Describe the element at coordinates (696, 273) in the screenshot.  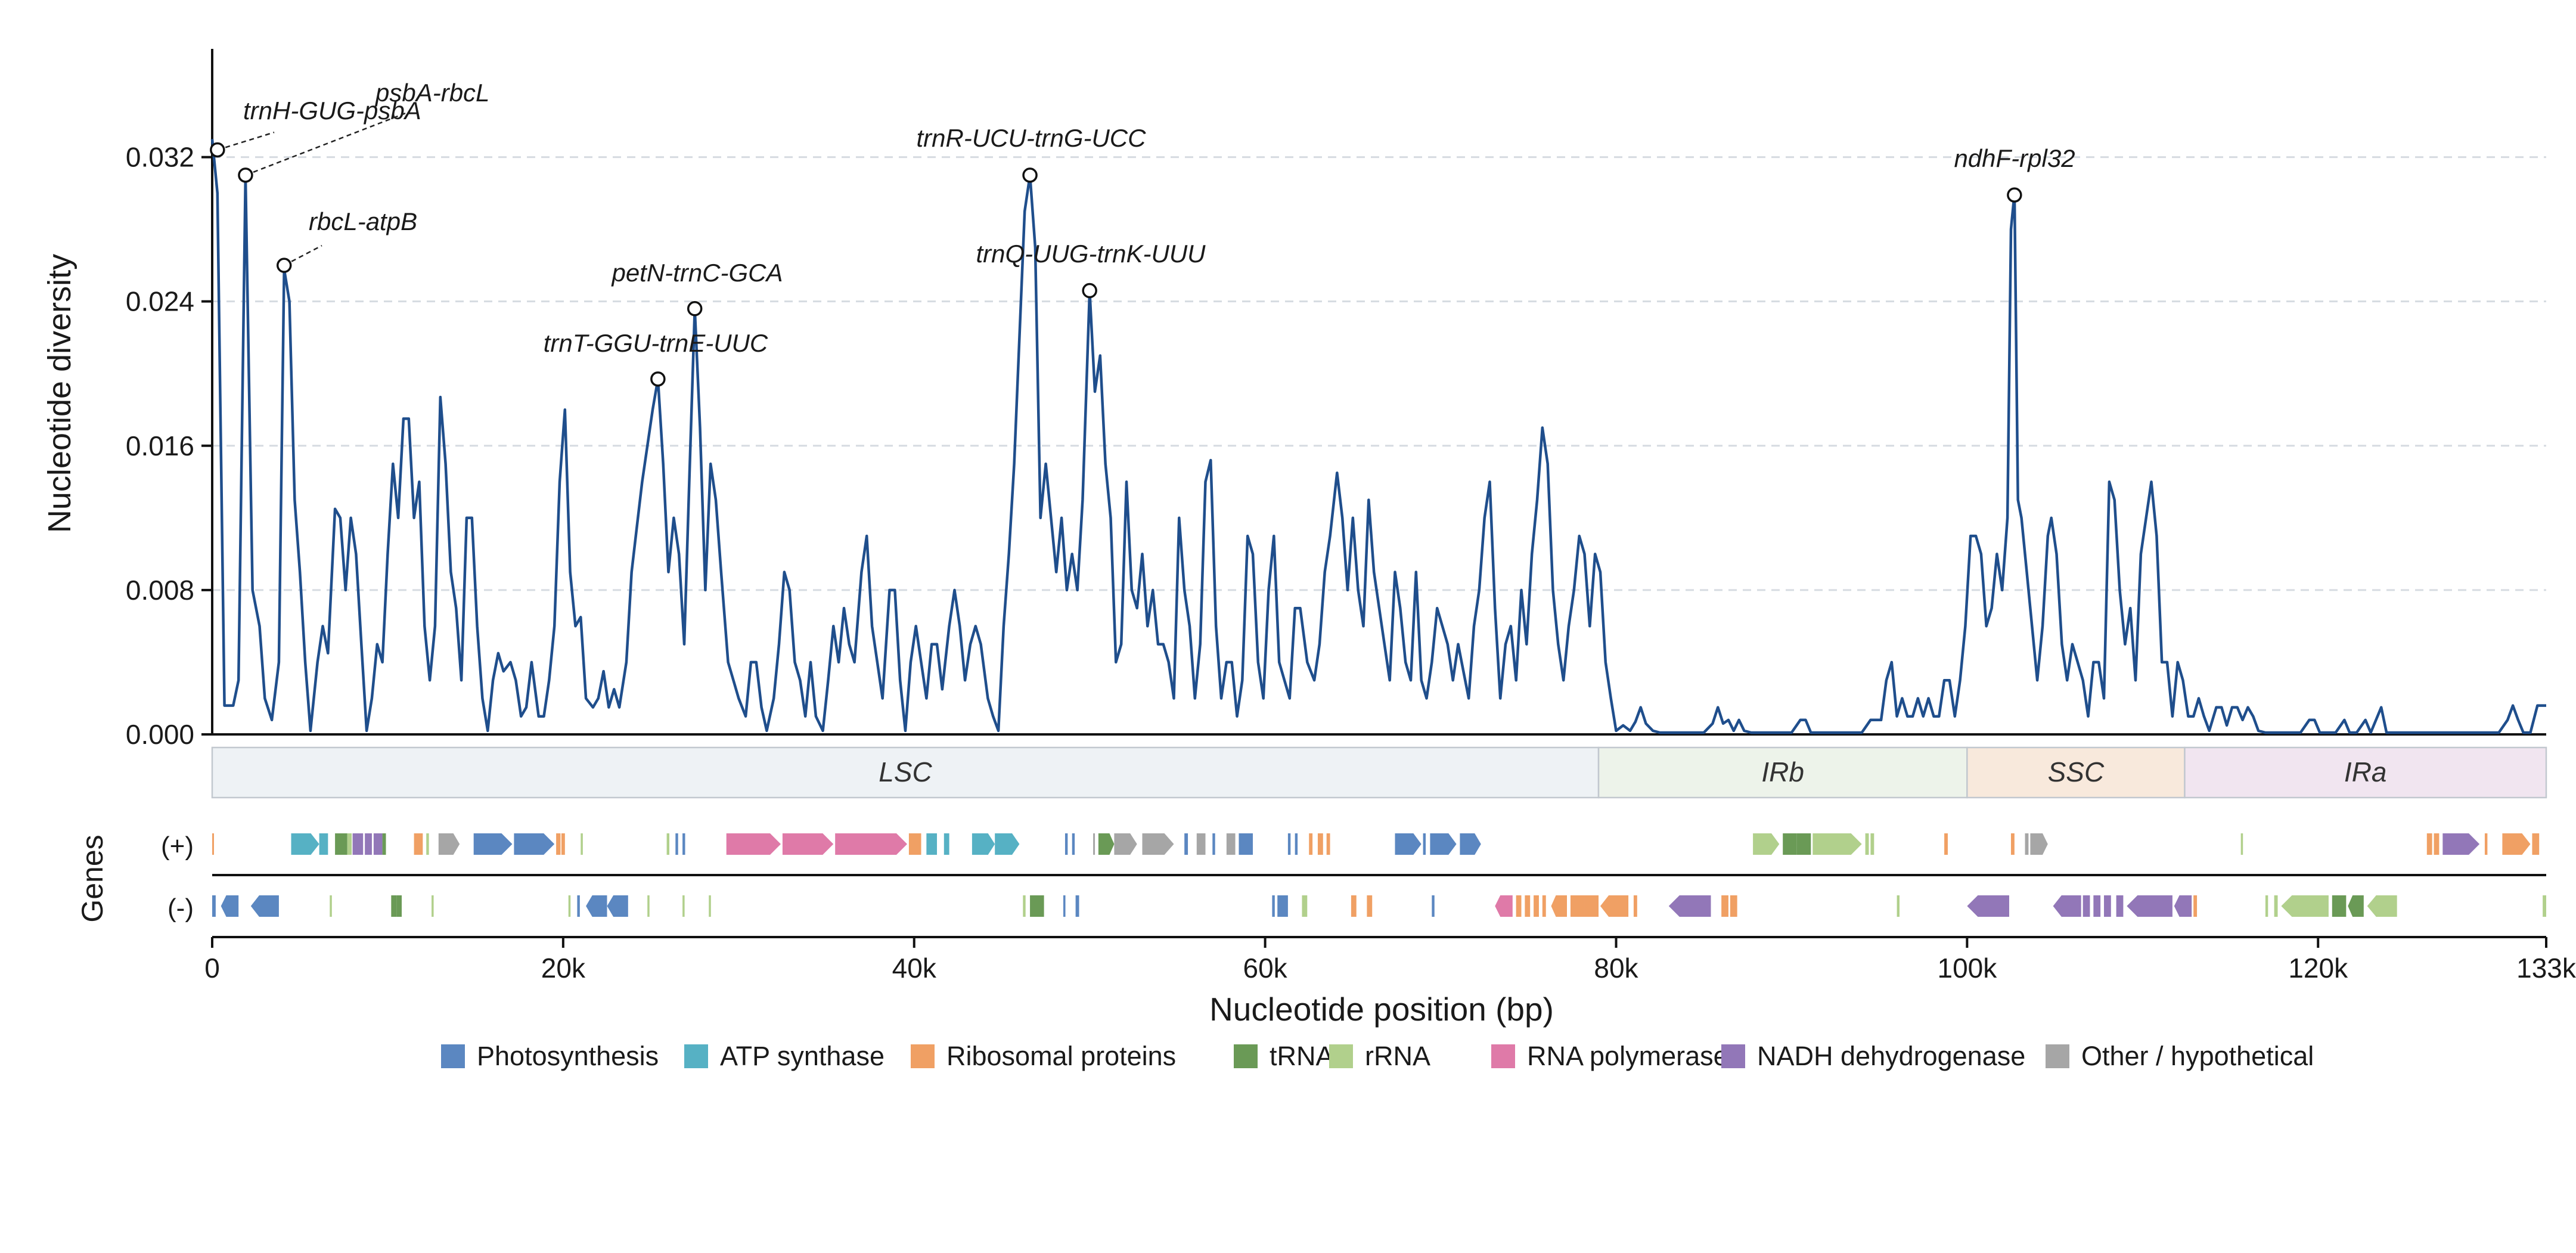
I see `peak-label: petN-trnC-GCA` at that location.